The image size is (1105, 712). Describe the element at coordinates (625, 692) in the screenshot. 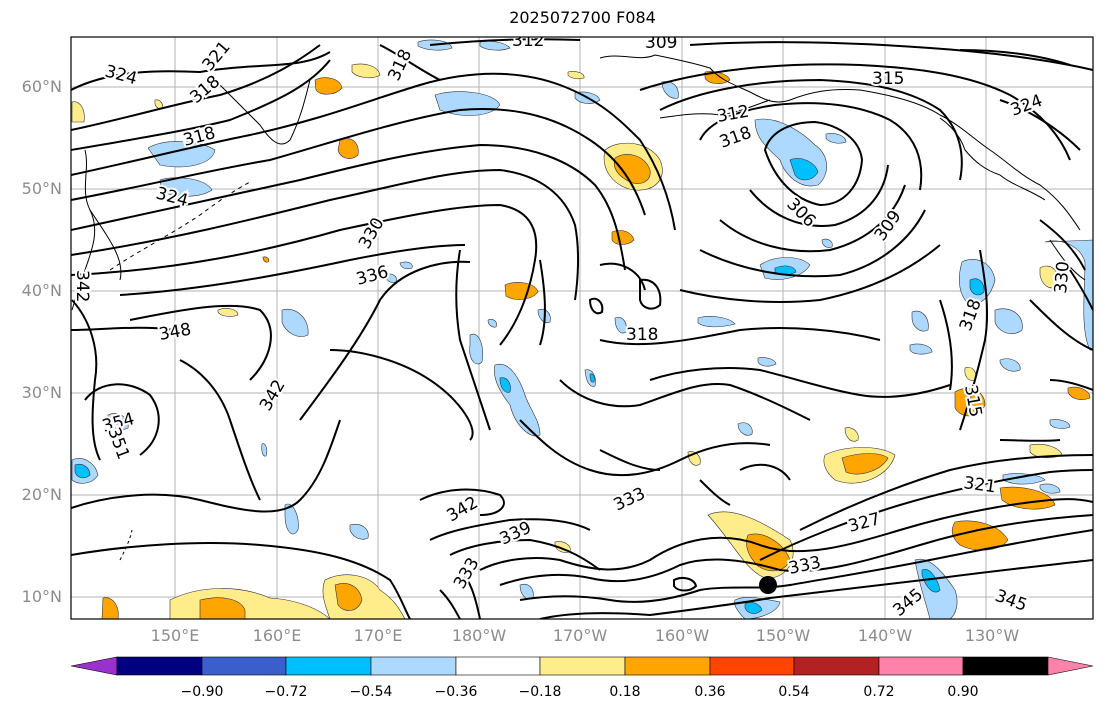

I see `colorbar-tick: 0.18` at that location.